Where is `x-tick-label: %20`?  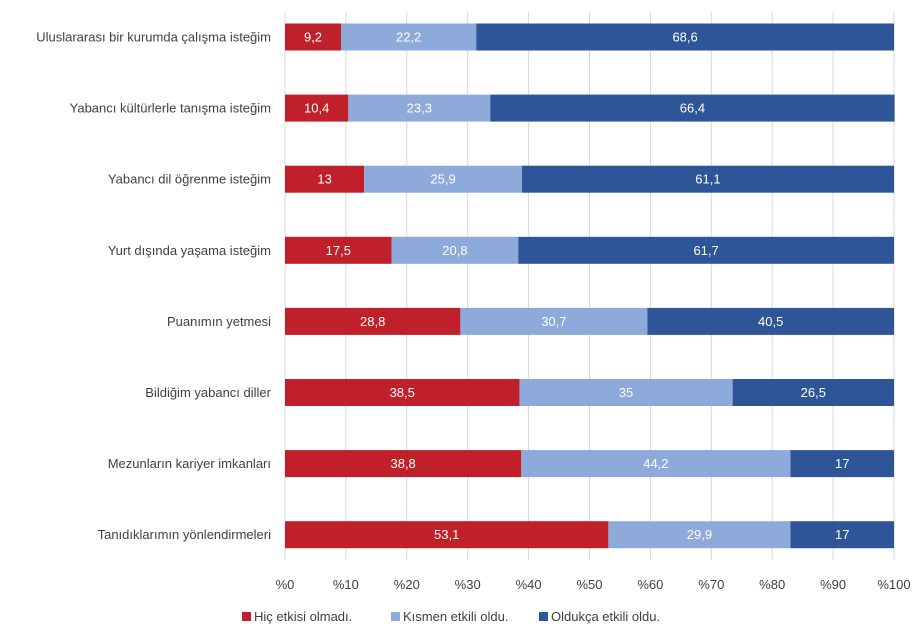 x-tick-label: %20 is located at coordinates (407, 584).